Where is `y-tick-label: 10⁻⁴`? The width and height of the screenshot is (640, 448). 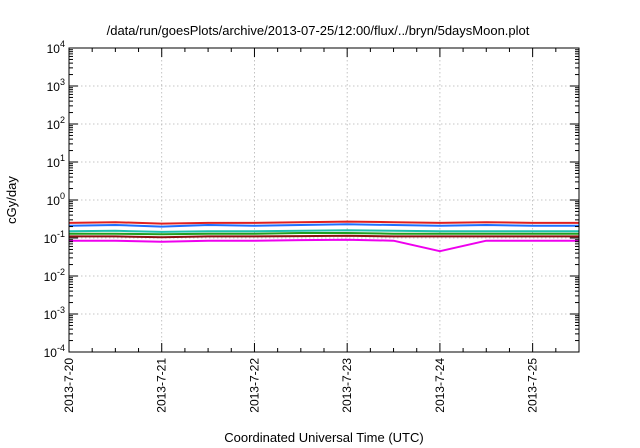
y-tick-label: 10⁻⁴ is located at coordinates (54, 351).